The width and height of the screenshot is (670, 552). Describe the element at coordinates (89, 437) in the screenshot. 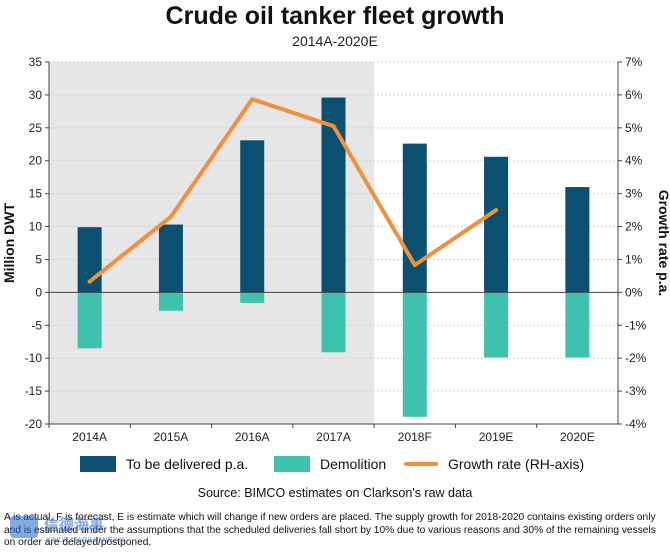

I see `x-tick-label: 2014A` at that location.